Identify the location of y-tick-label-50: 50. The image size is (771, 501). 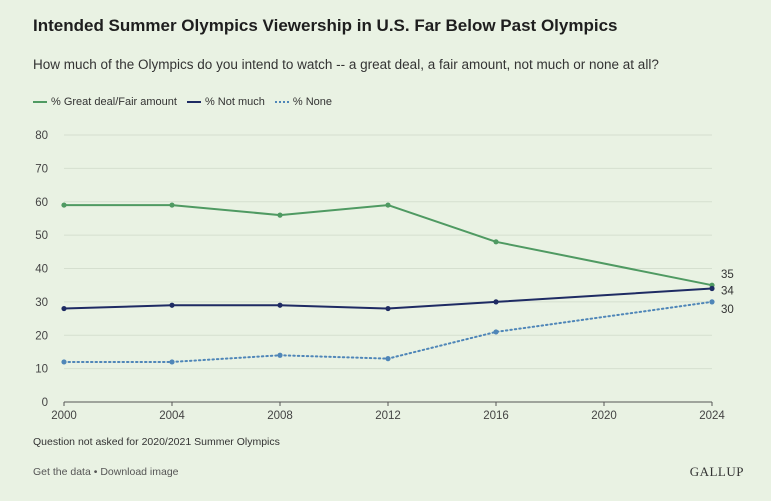
(41, 236).